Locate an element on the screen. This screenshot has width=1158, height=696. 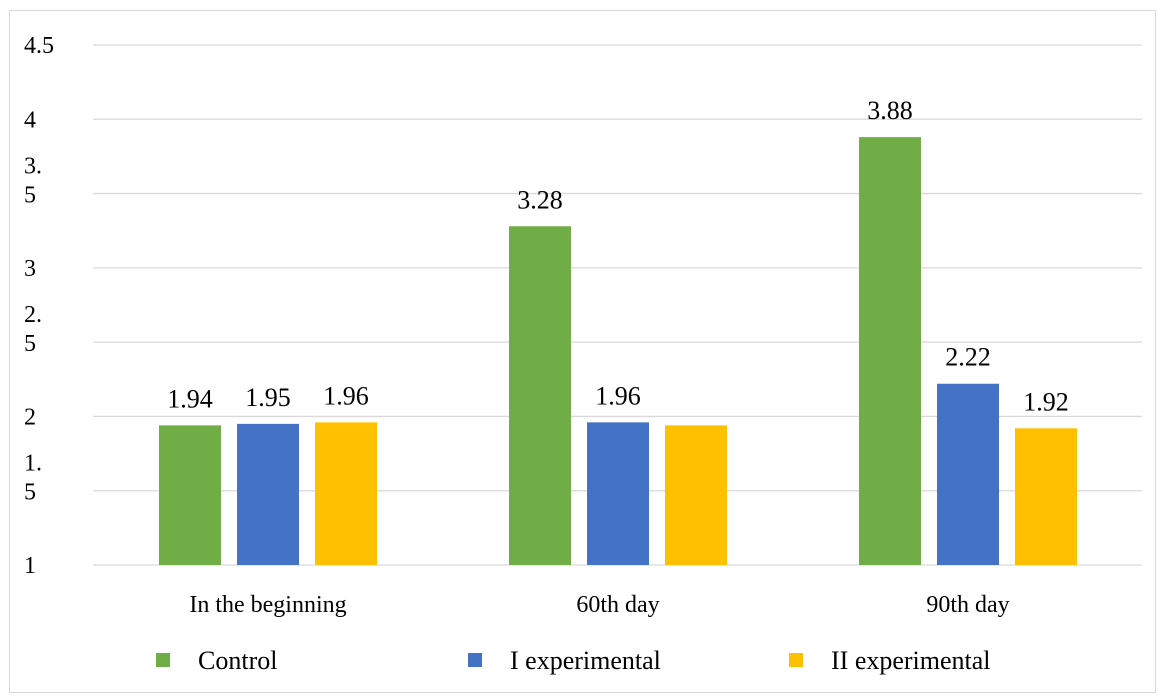
y-axis-tick-labels: 1 1. 5 2 2. 5 3 3. 5 4 4.5 is located at coordinates (39, 306).